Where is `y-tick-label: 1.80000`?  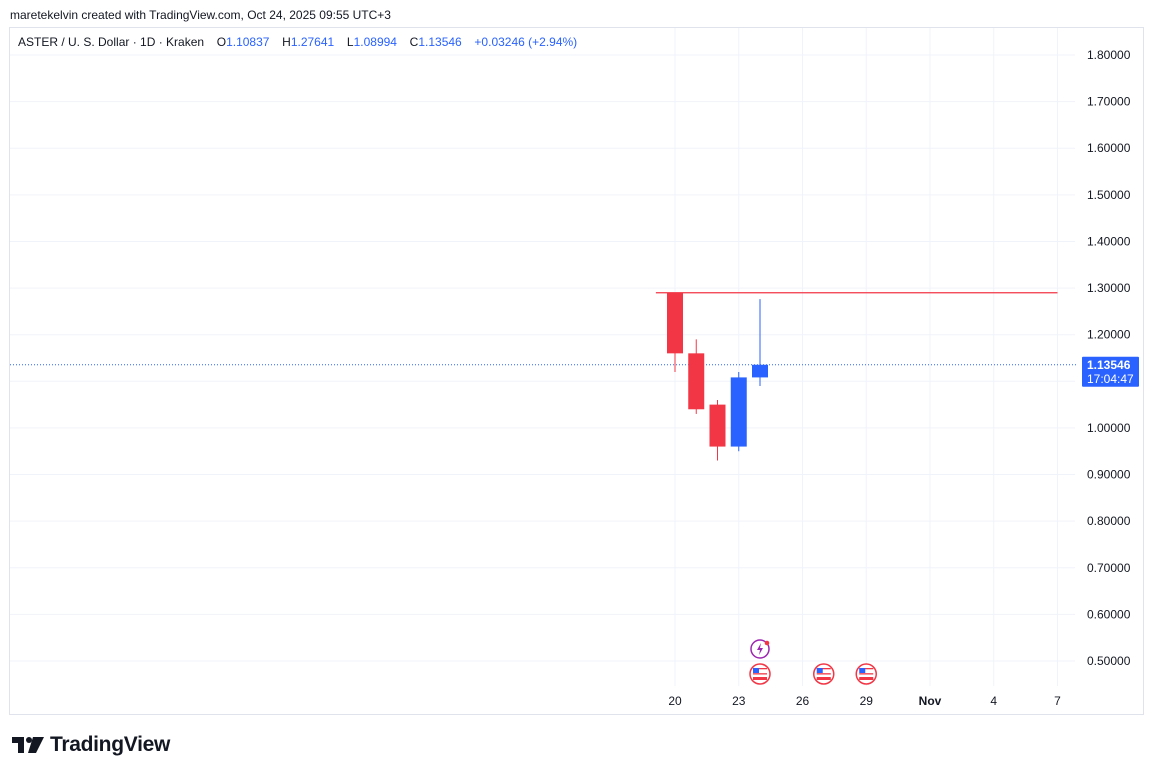
y-tick-label: 1.80000 is located at coordinates (1109, 55).